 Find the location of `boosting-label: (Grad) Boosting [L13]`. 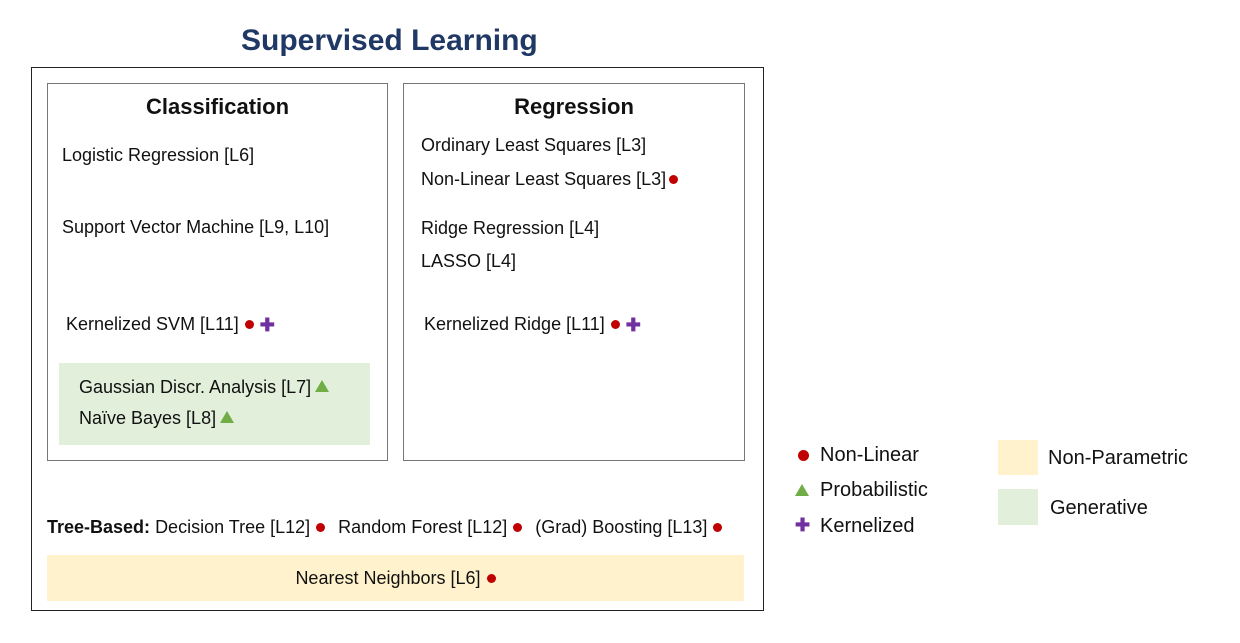

boosting-label: (Grad) Boosting [L13] is located at coordinates (621, 527).